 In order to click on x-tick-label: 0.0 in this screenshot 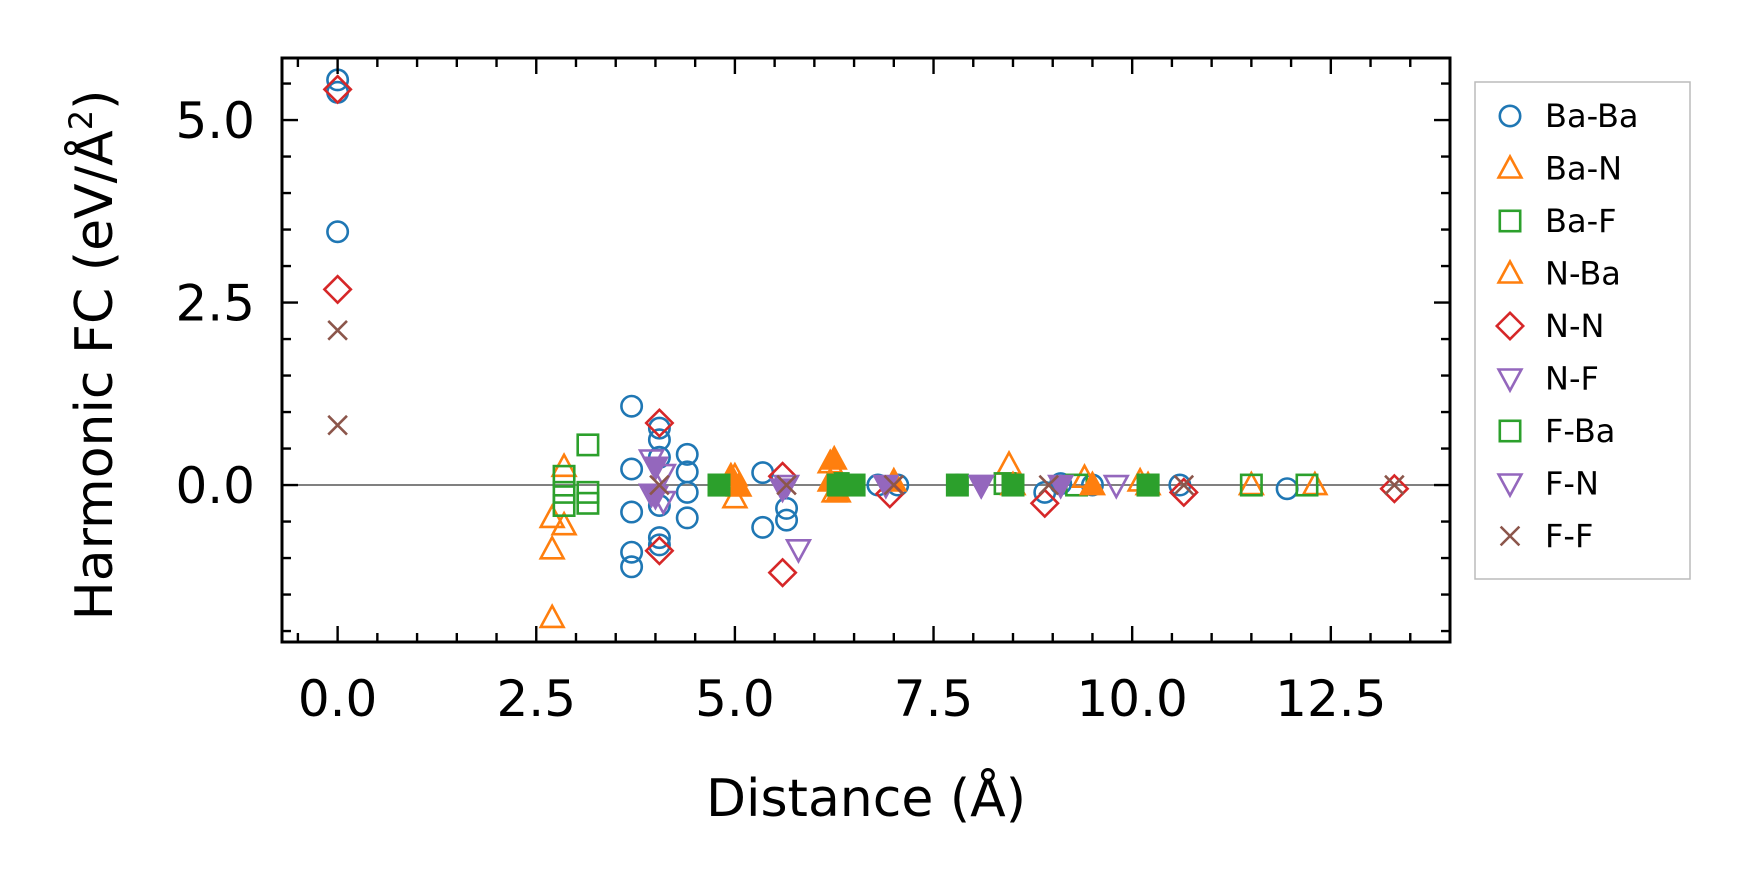, I will do `click(338, 699)`.